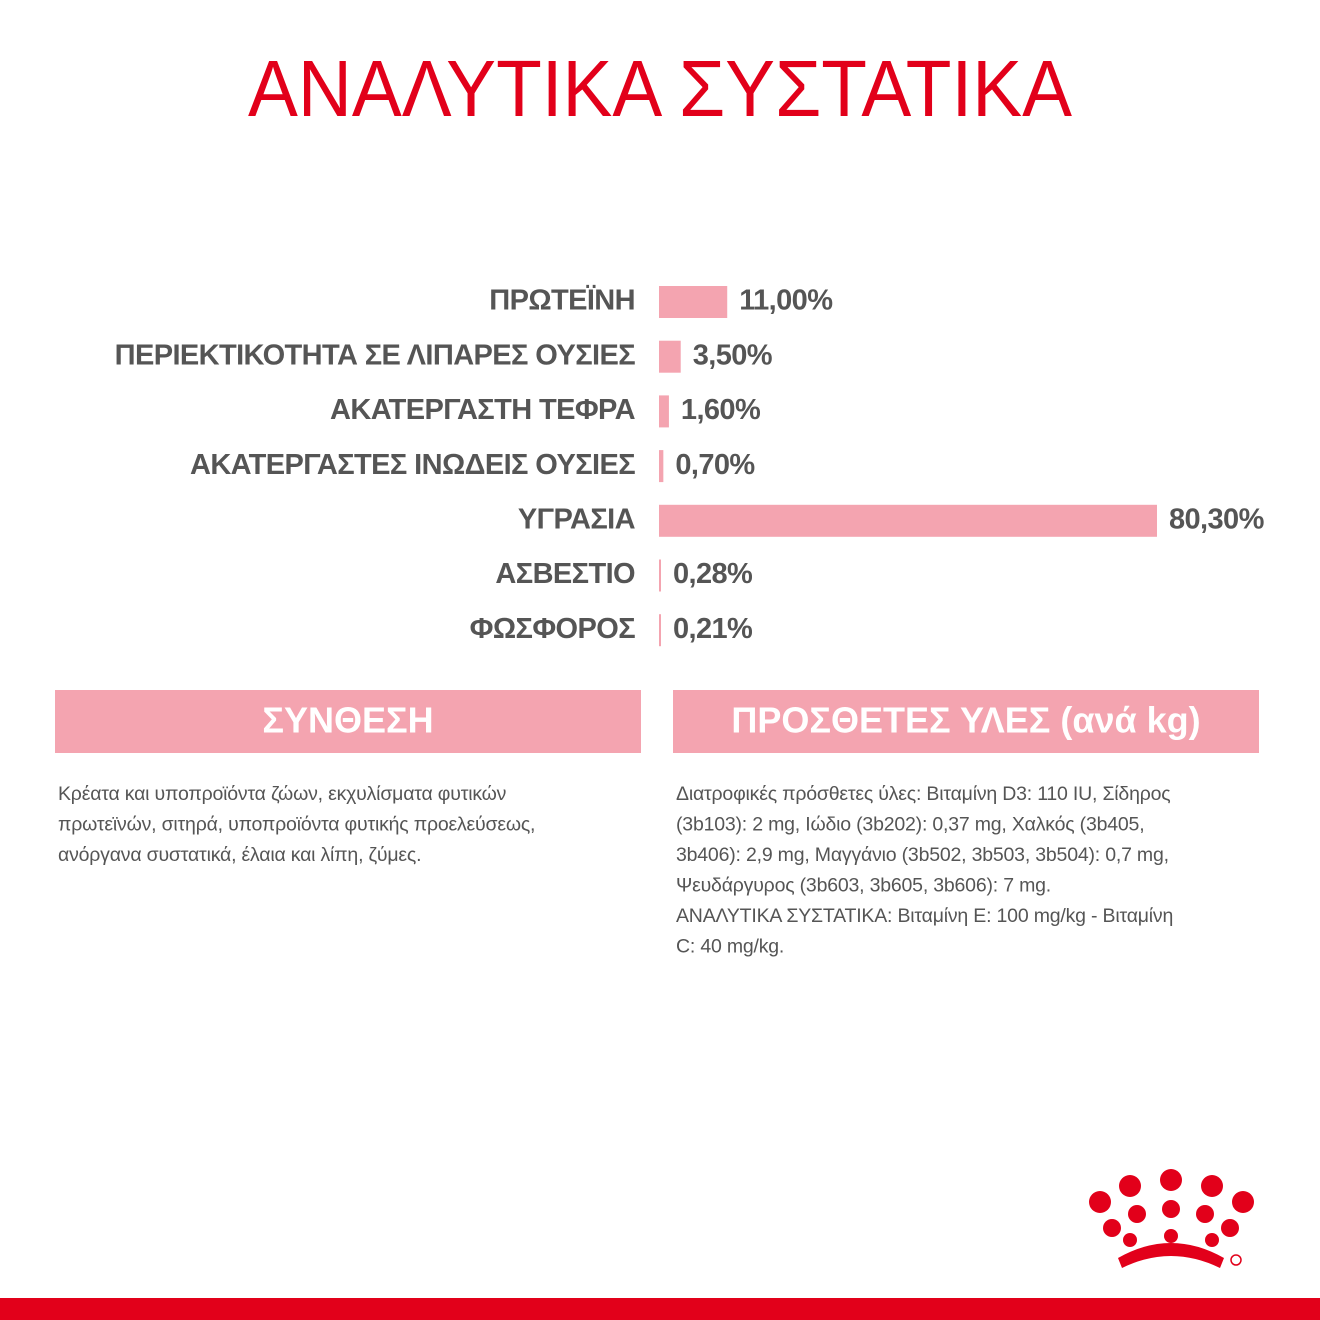  I want to click on chart-title: ΑΝΑΛΥΤΙΚΑ ΣΥΣΤΑΤΙΚΑ, so click(660, 88).